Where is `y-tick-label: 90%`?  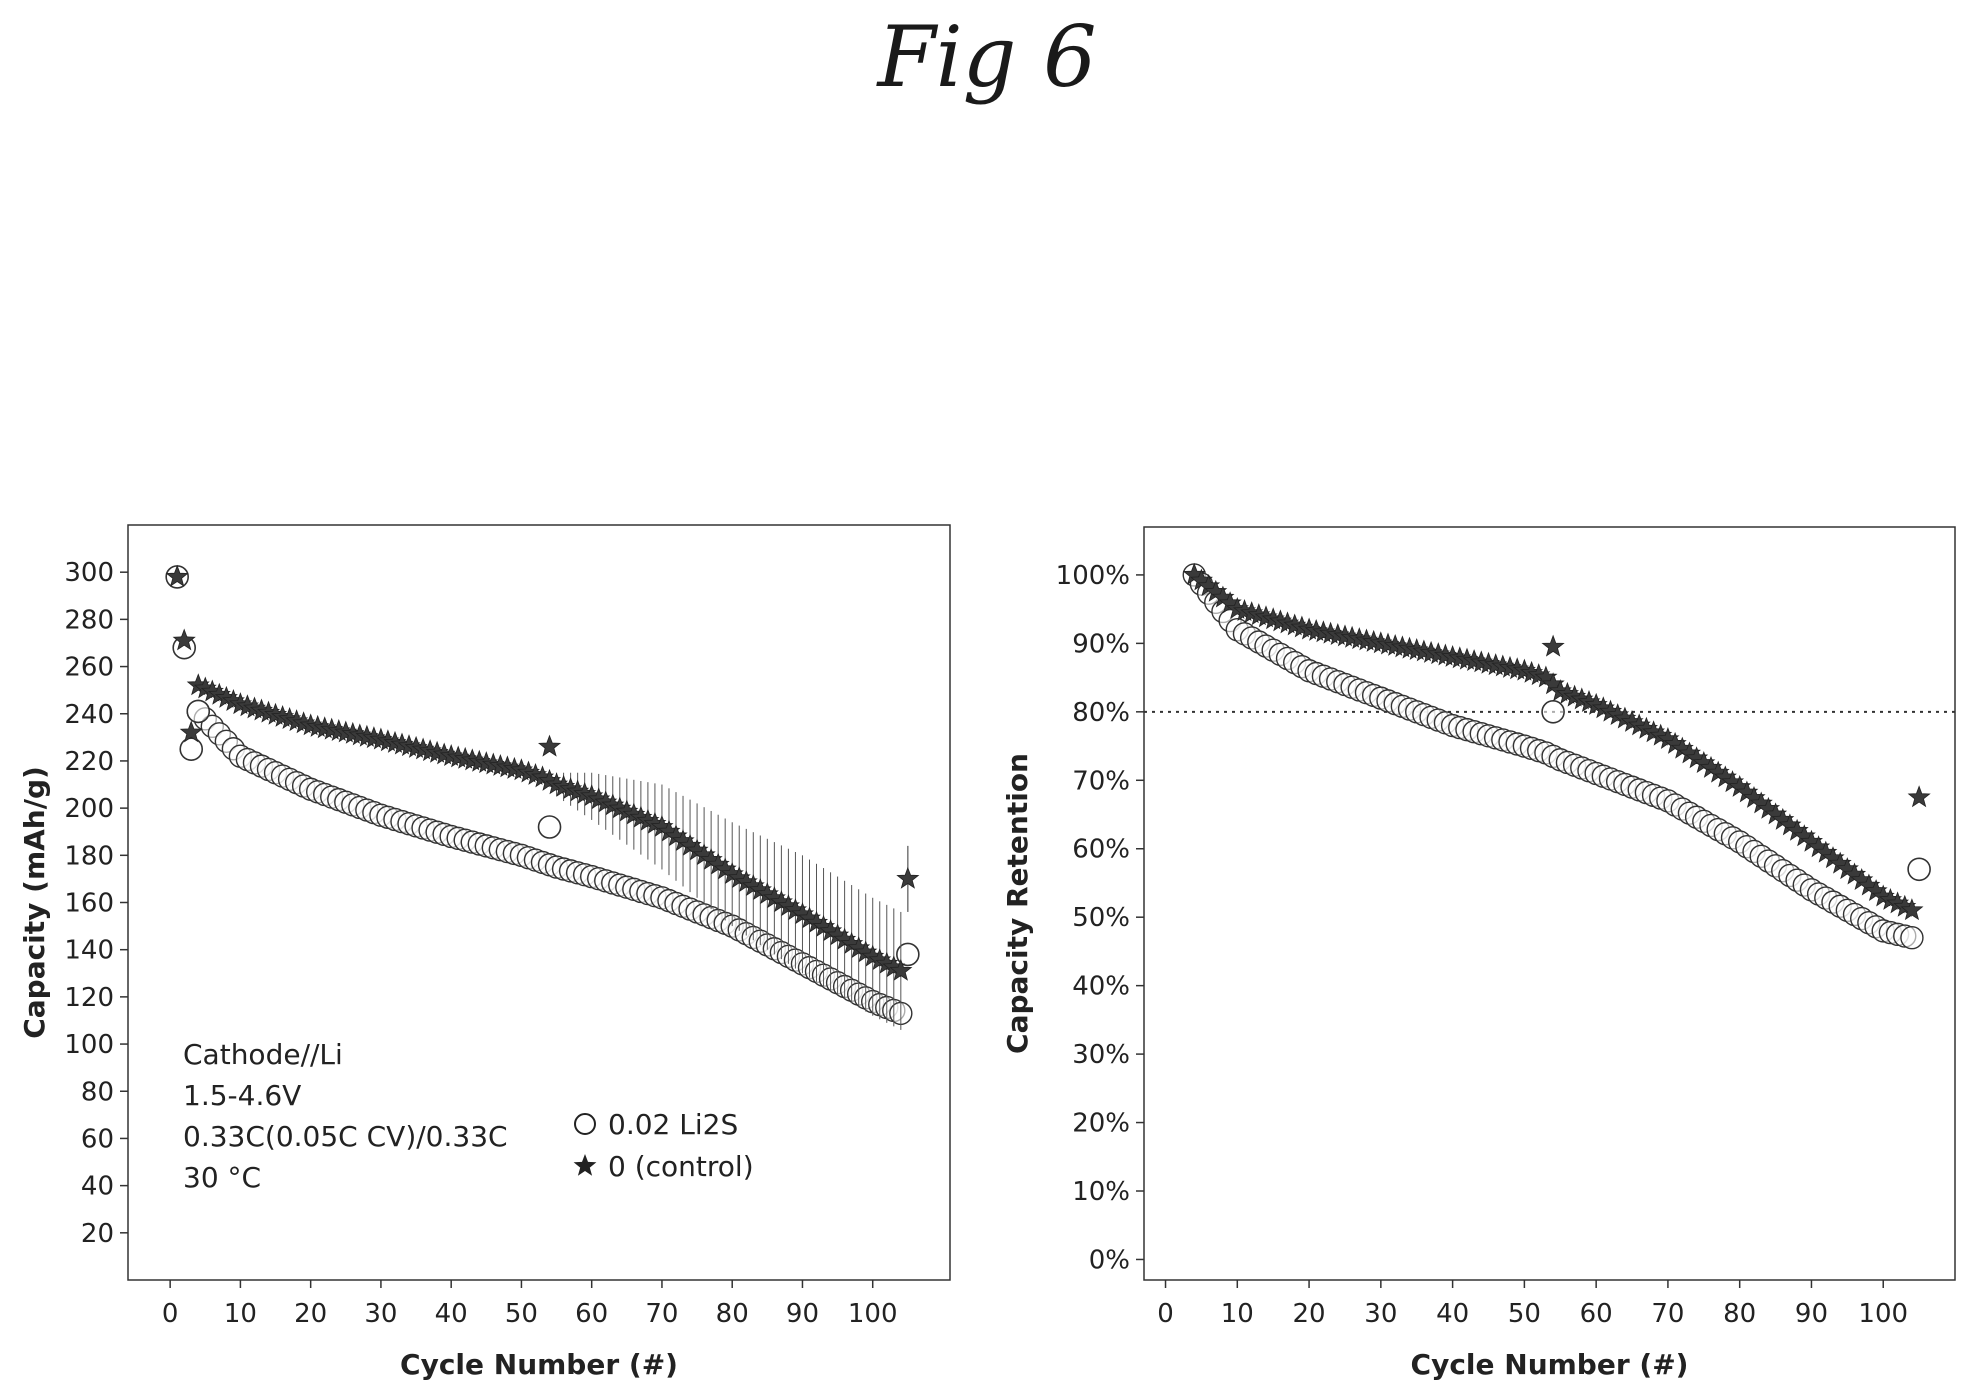
y-tick-label: 90% is located at coordinates (1101, 644).